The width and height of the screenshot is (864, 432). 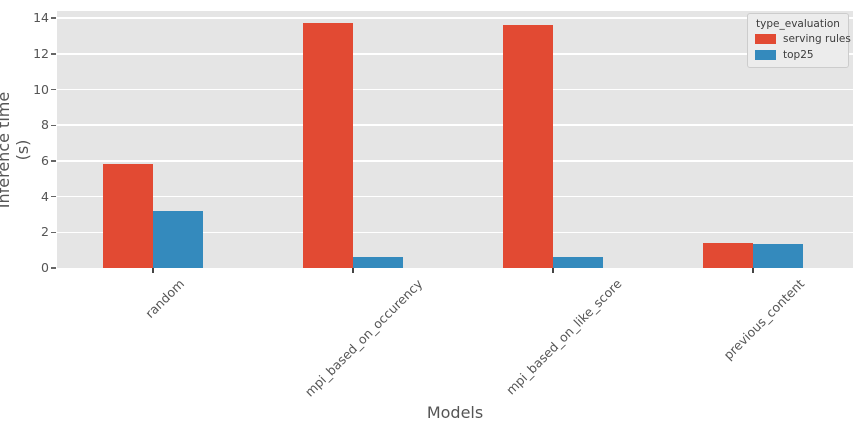 What do you see at coordinates (128, 215) in the screenshot?
I see `bar-serving-rules-random` at bounding box center [128, 215].